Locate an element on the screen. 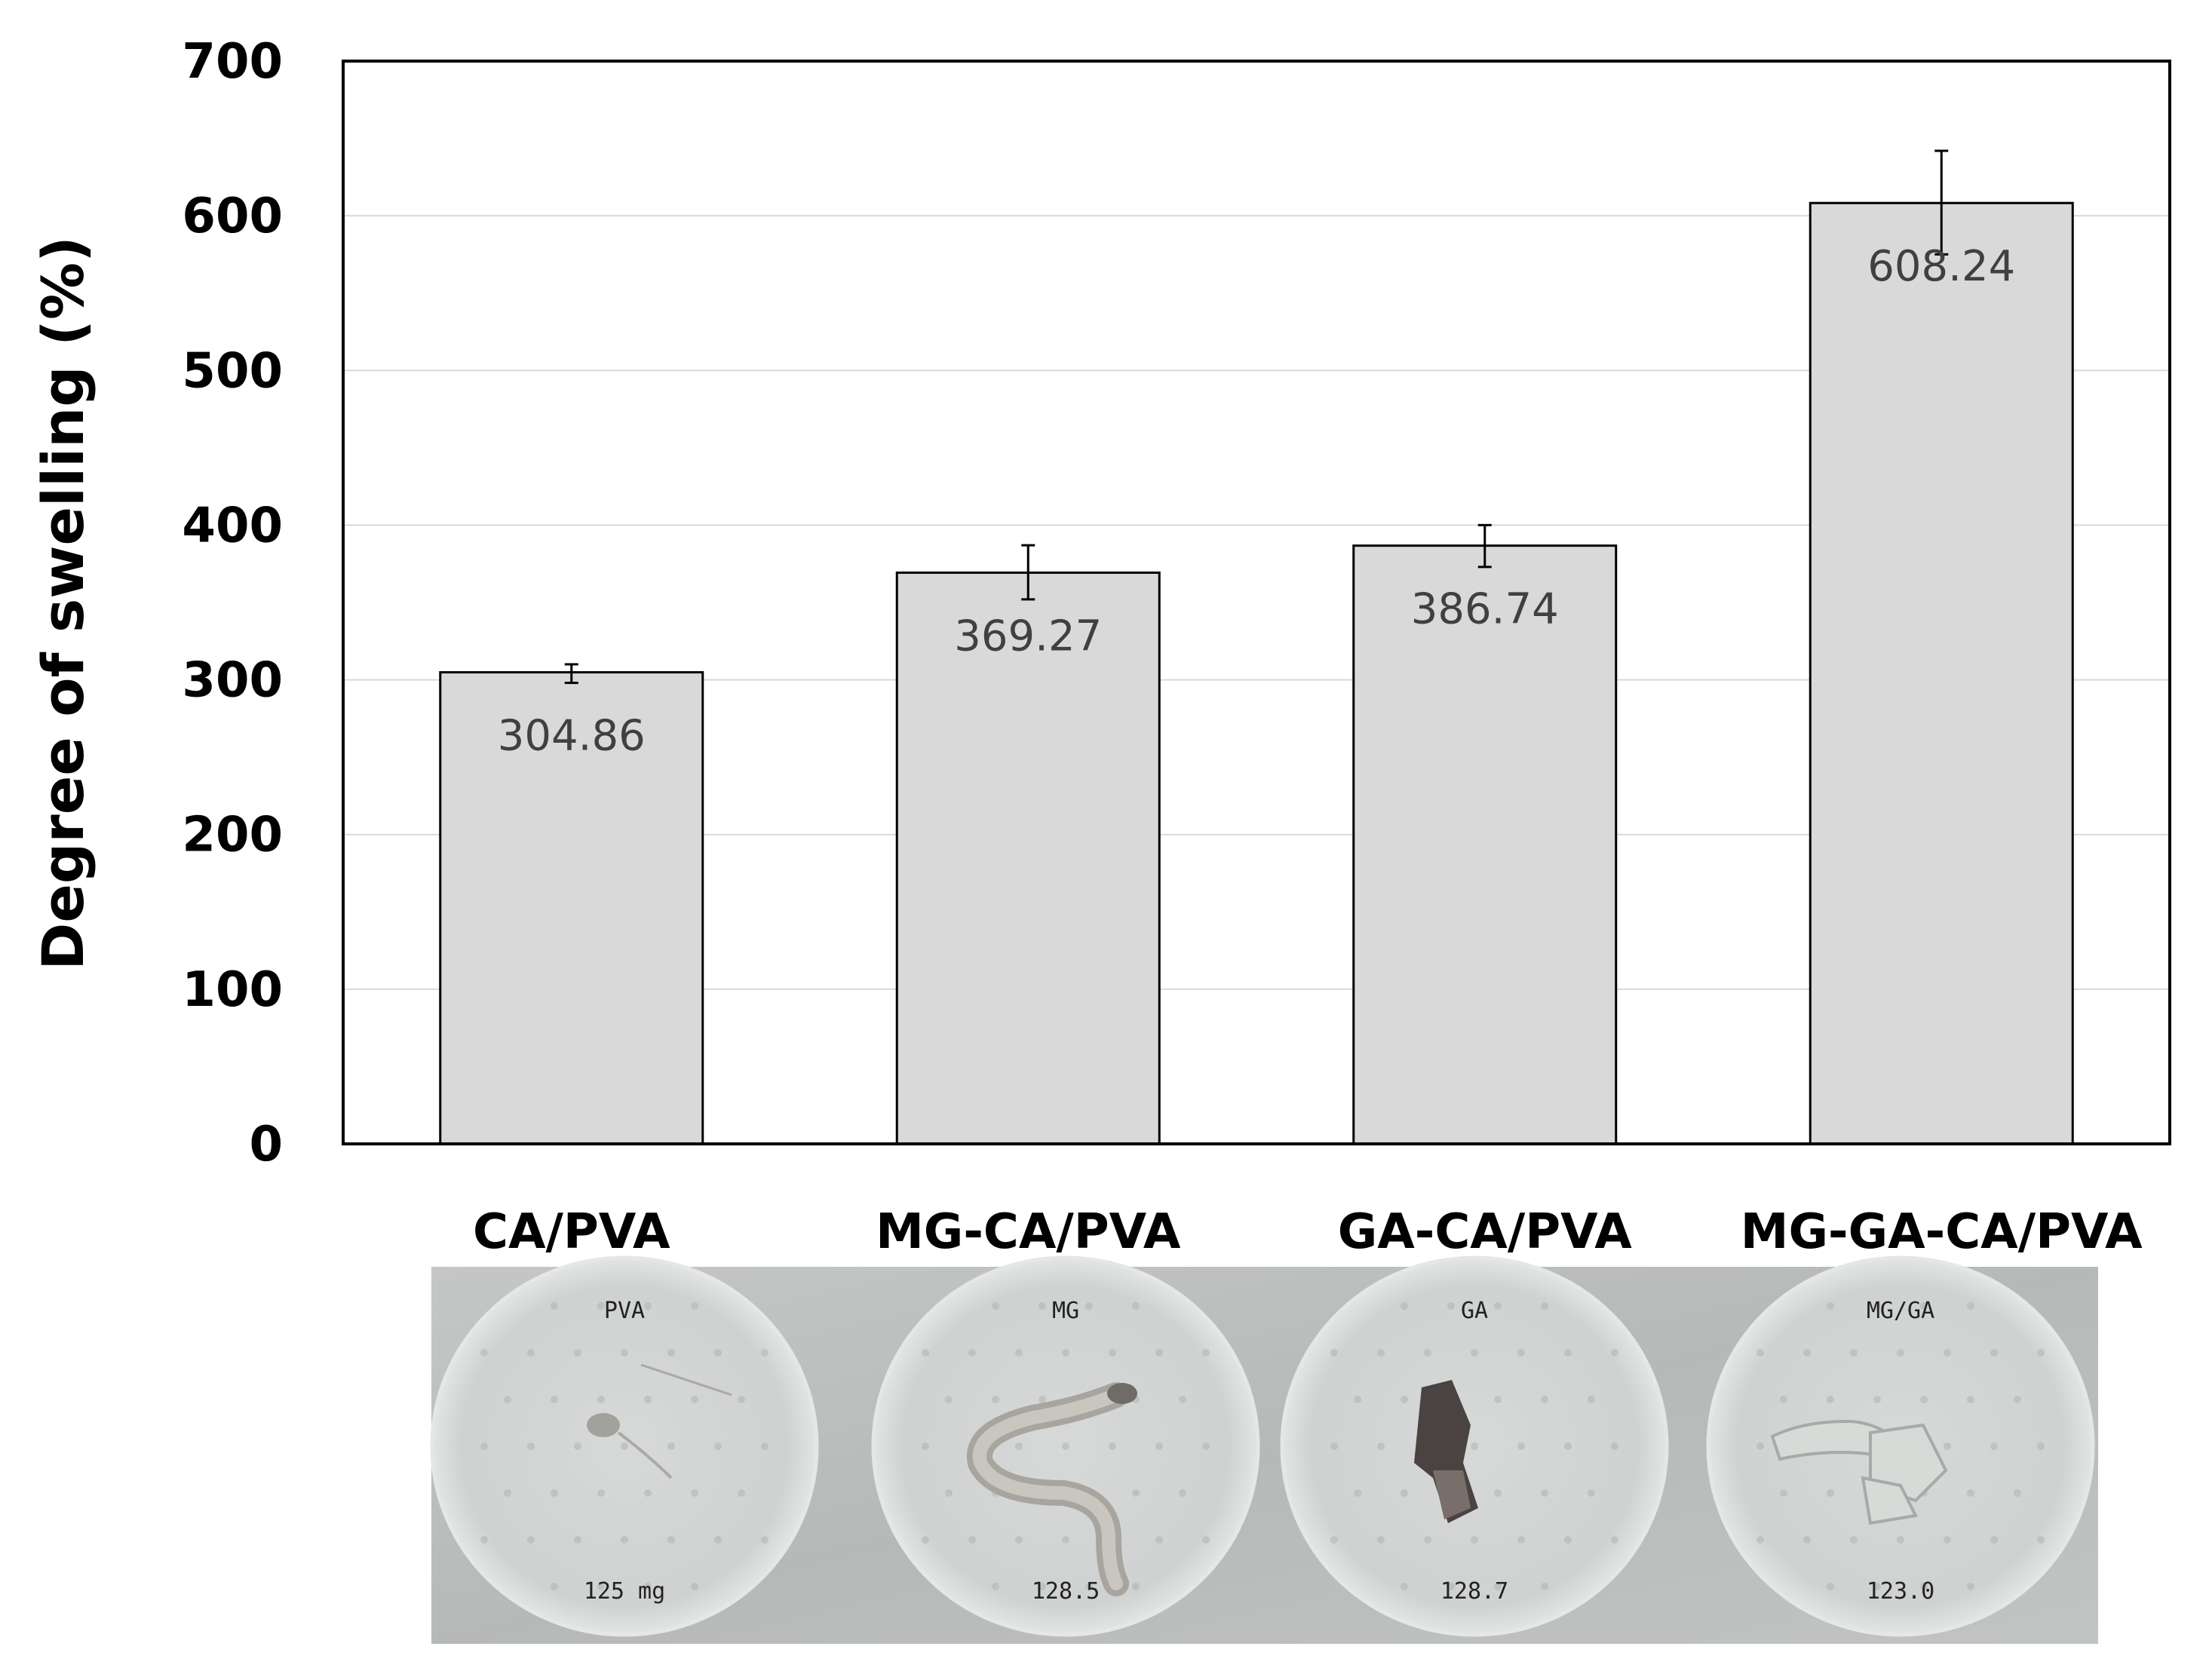 Image resolution: width=2209 pixels, height=1680 pixels. y-tick-label: 0 is located at coordinates (266, 1145).